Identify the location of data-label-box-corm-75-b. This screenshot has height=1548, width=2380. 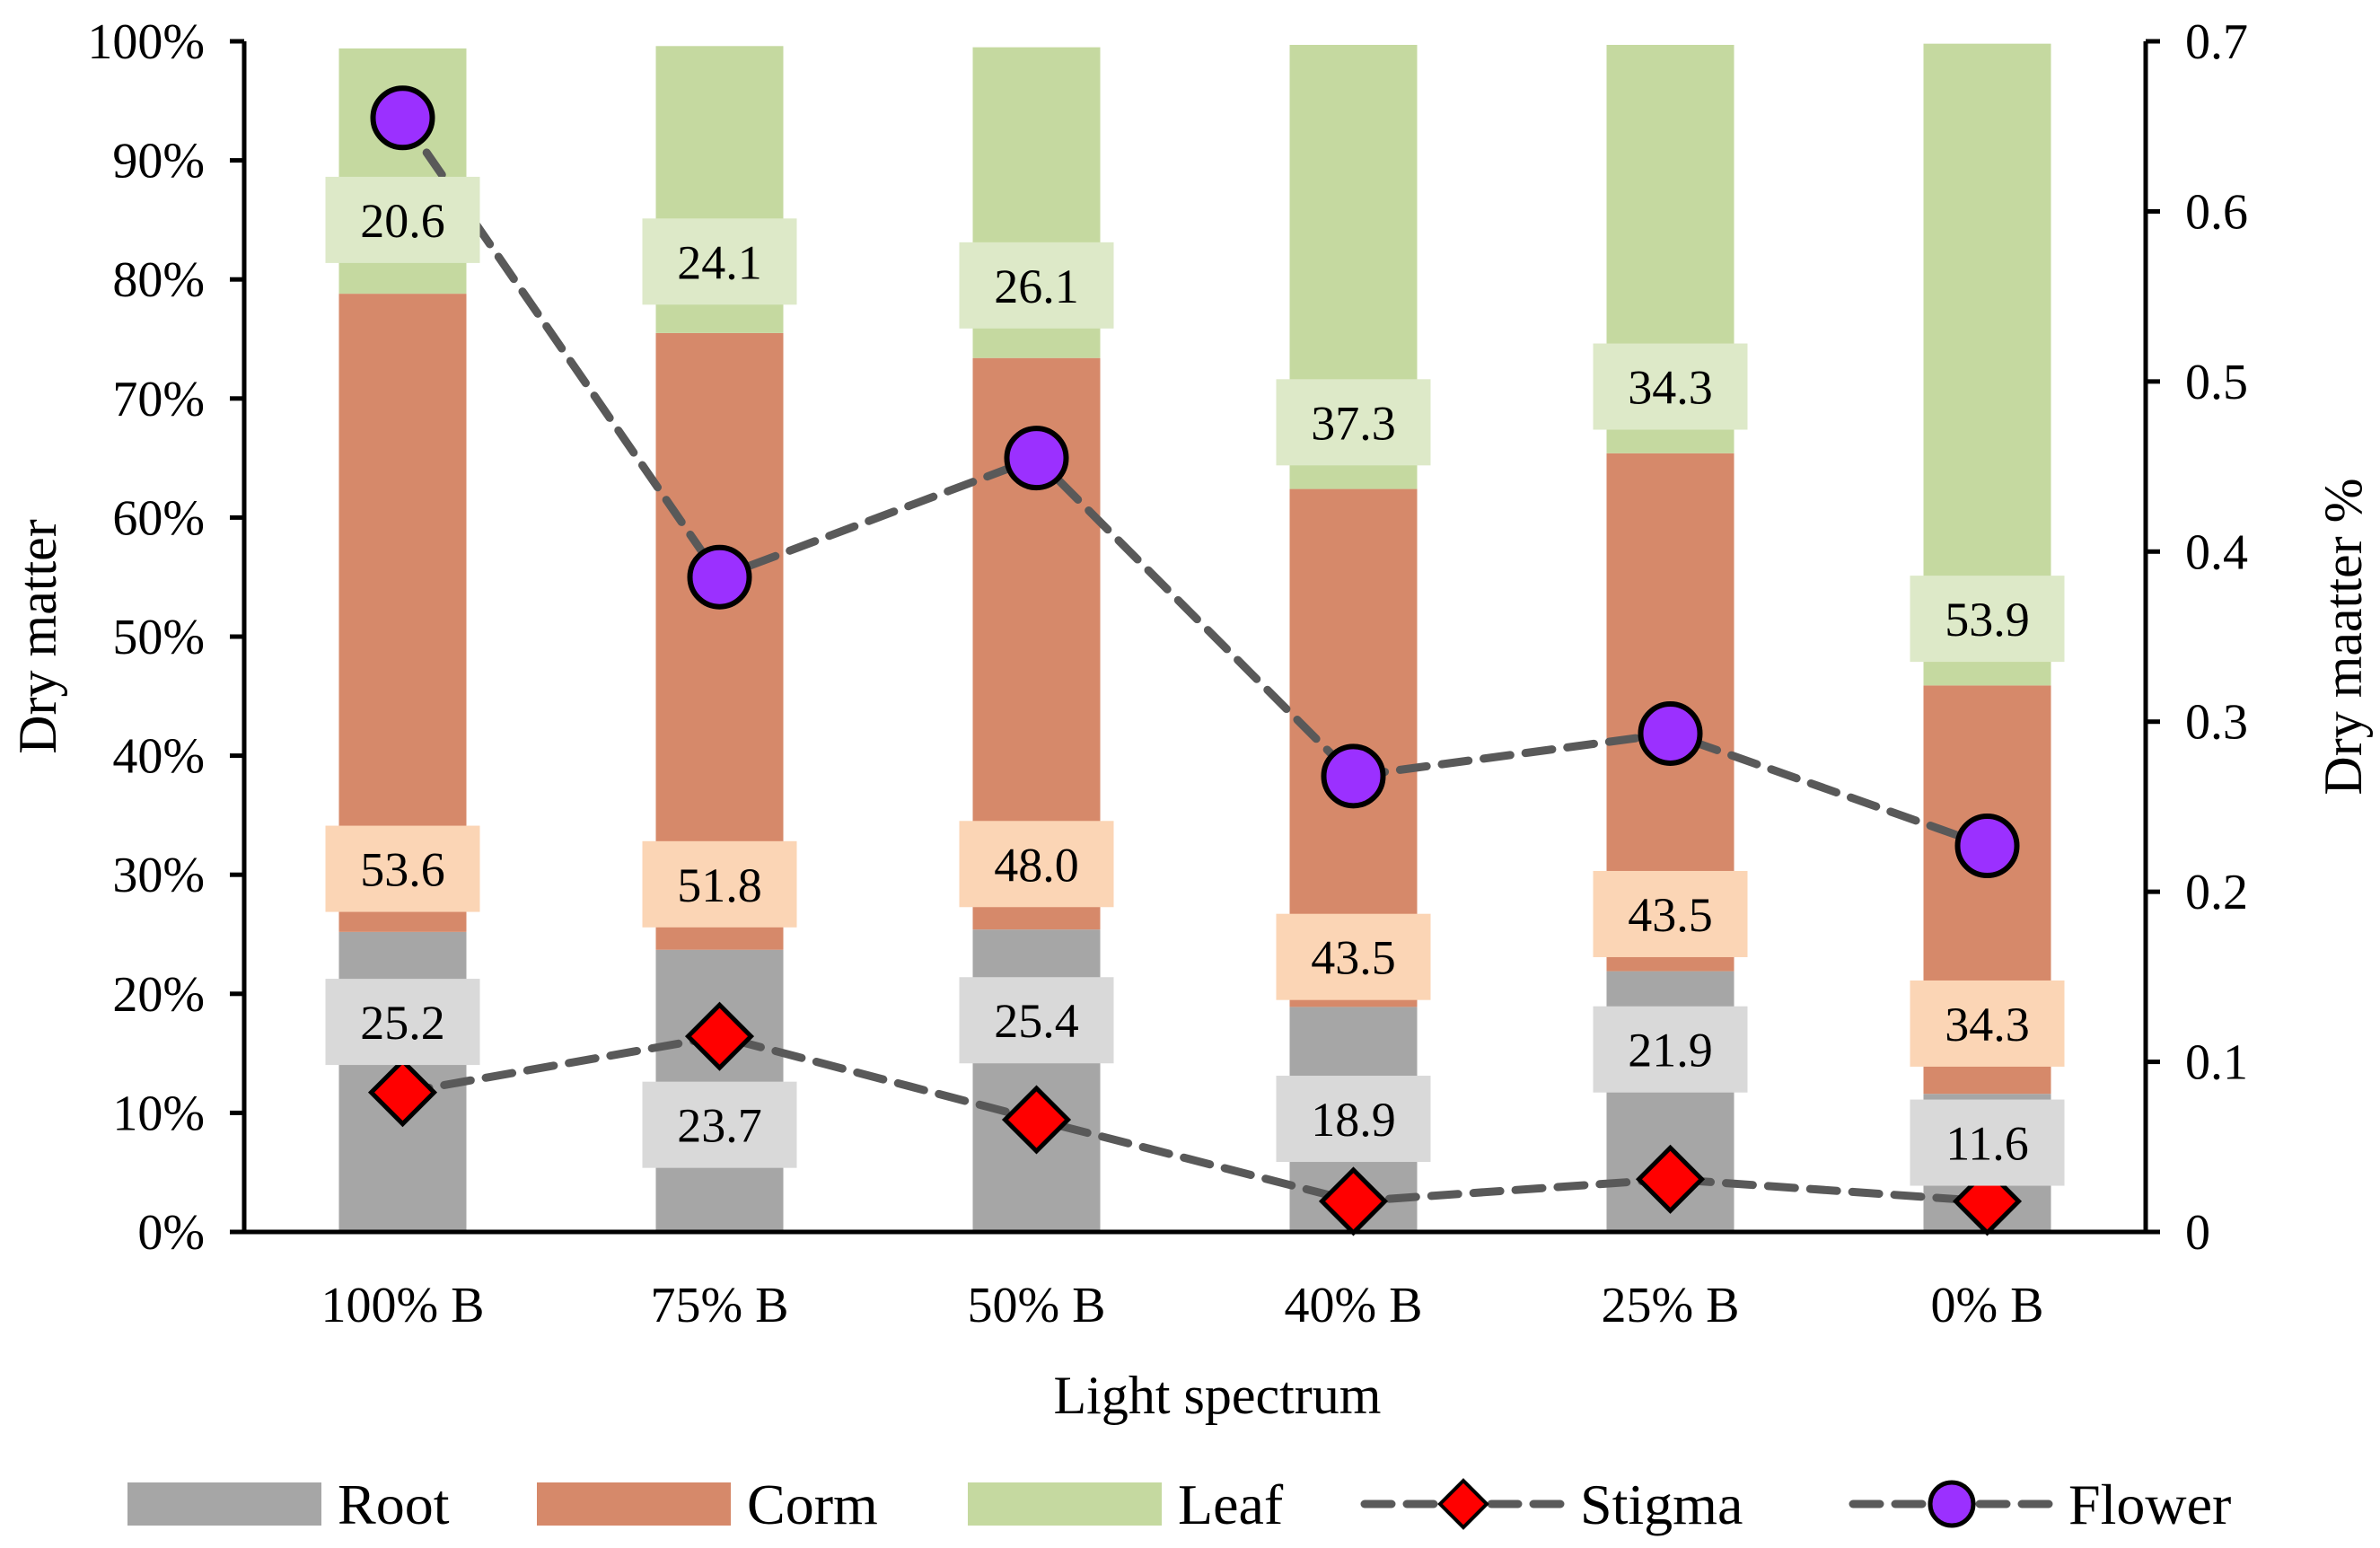
(719, 884).